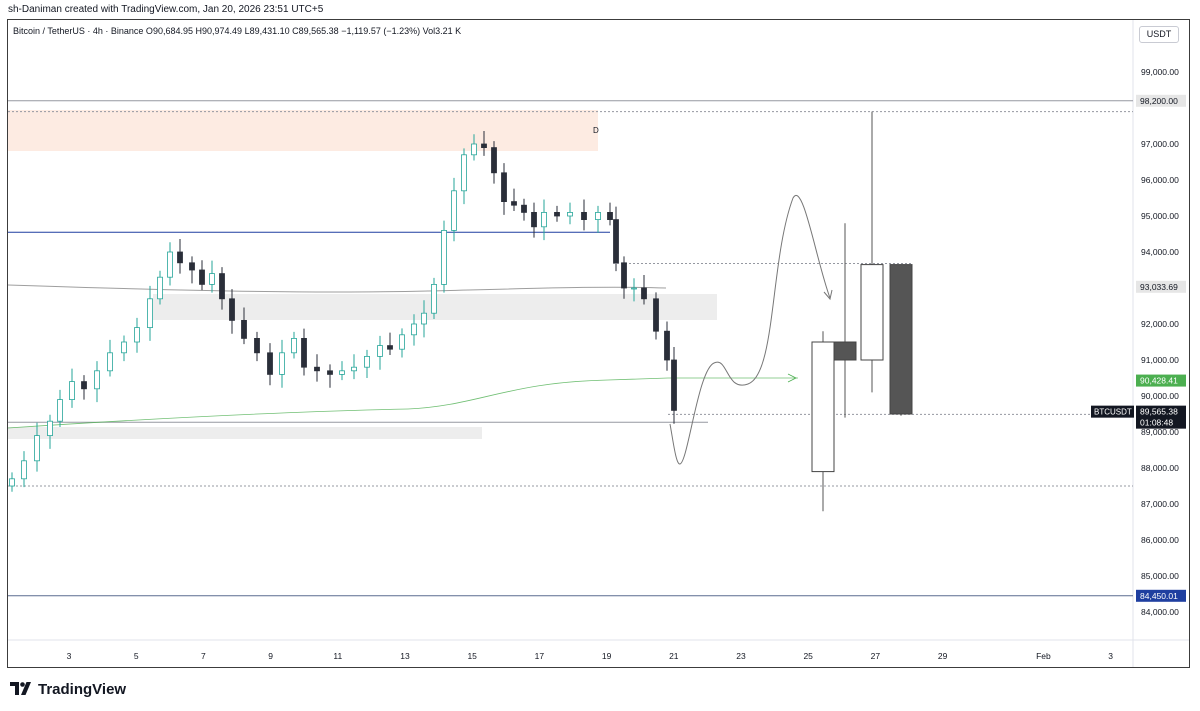  I want to click on tradingview-logo-icon, so click(20, 688).